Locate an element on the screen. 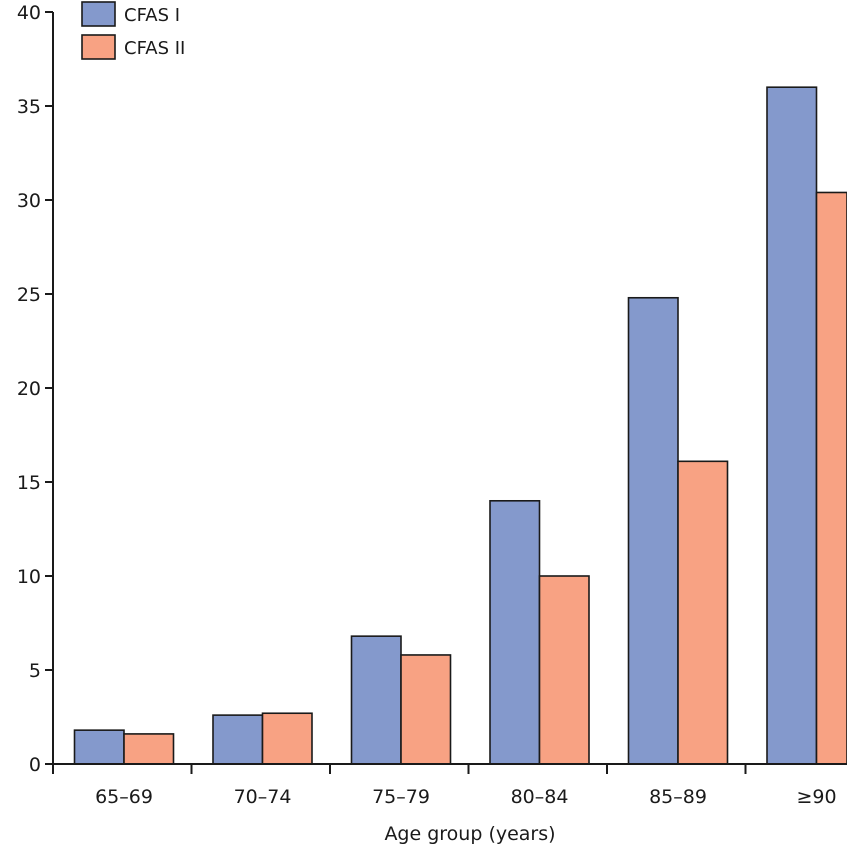  x-tick-label: 65–69 is located at coordinates (124, 797).